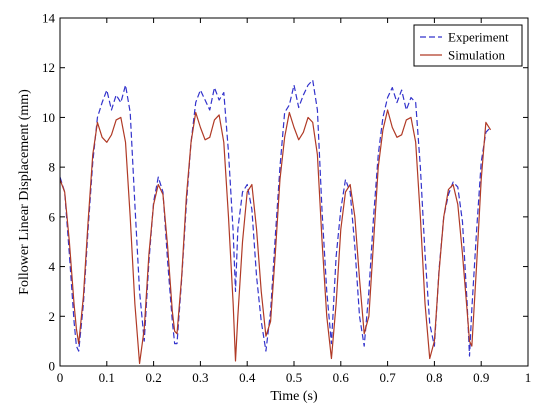  Describe the element at coordinates (294, 396) in the screenshot. I see `x-axis-title: Time (s)` at that location.